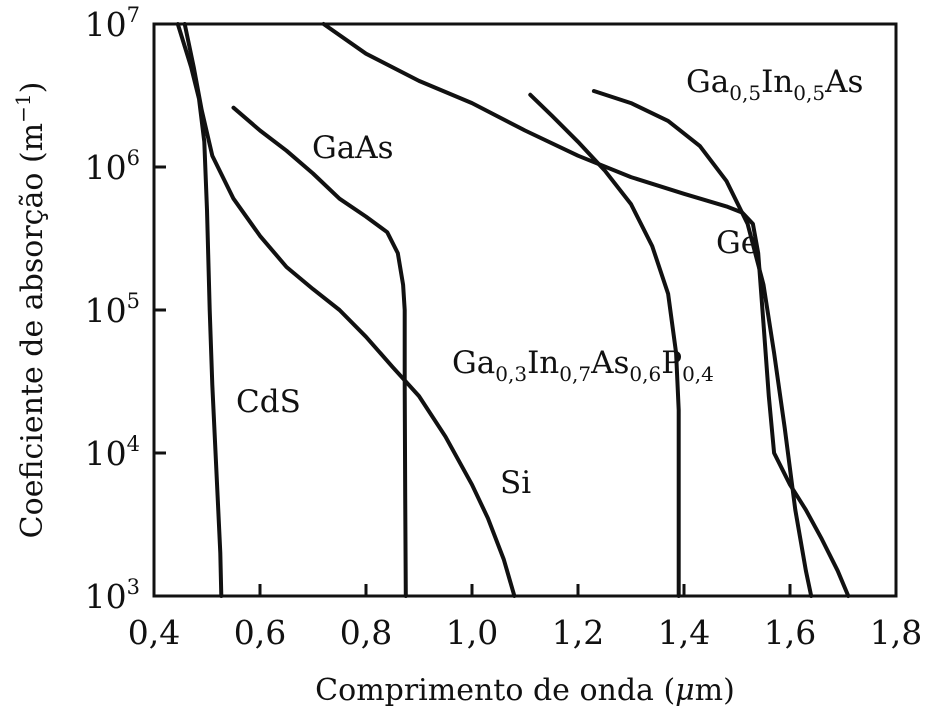  Describe the element at coordinates (472, 632) in the screenshot. I see `x-tick-label: 1,0` at that location.